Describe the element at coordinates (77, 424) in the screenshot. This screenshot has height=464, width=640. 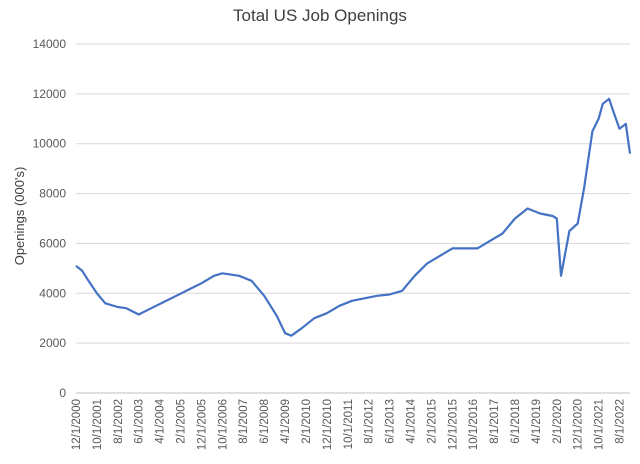
I see `x-tick-label: 12/1/2000` at that location.